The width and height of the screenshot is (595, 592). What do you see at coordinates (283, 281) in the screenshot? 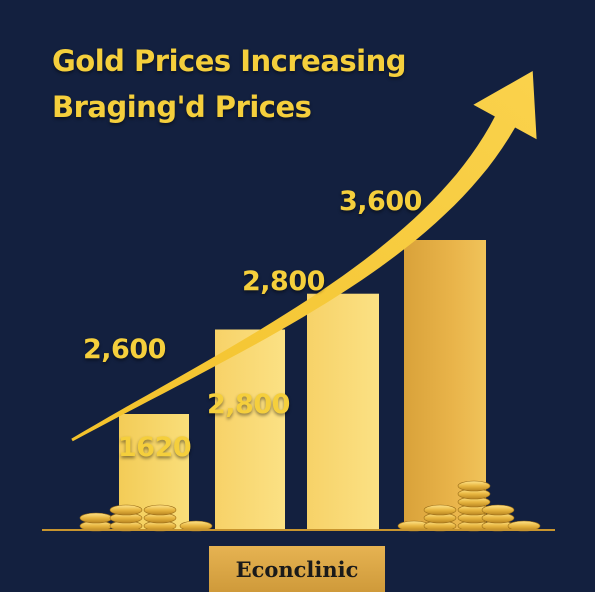
I see `trend-label-2: 2,800` at bounding box center [283, 281].